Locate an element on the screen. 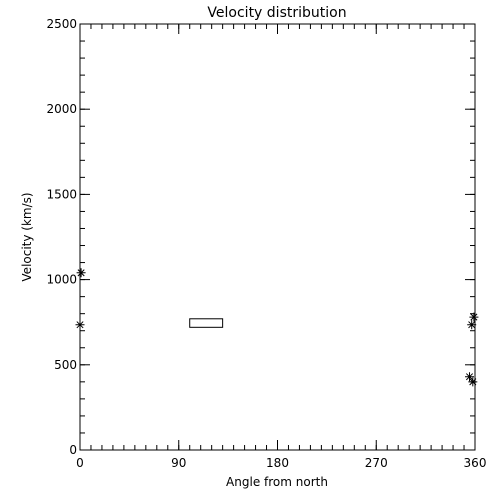  y-tick-label: 0 is located at coordinates (73, 450).